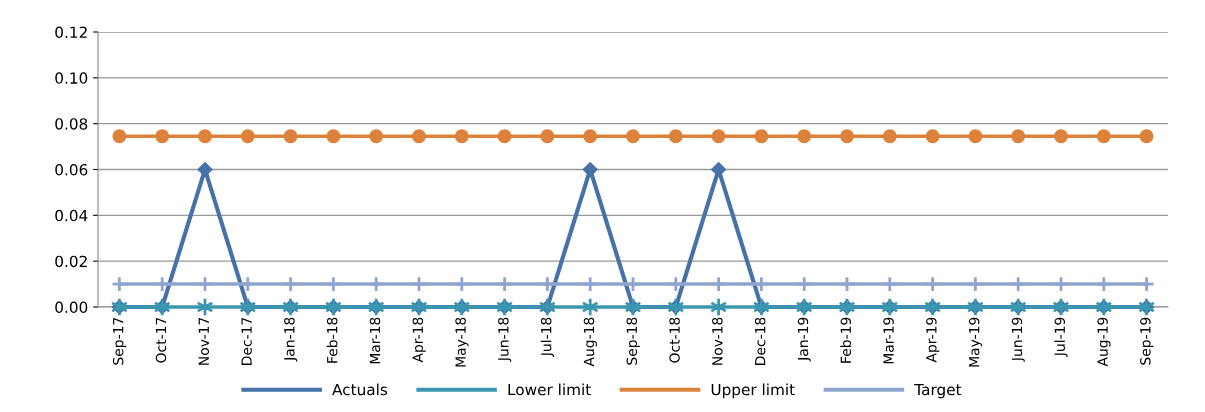 This screenshot has width=1205, height=412. Describe the element at coordinates (938, 391) in the screenshot. I see `legend-label: Target` at that location.